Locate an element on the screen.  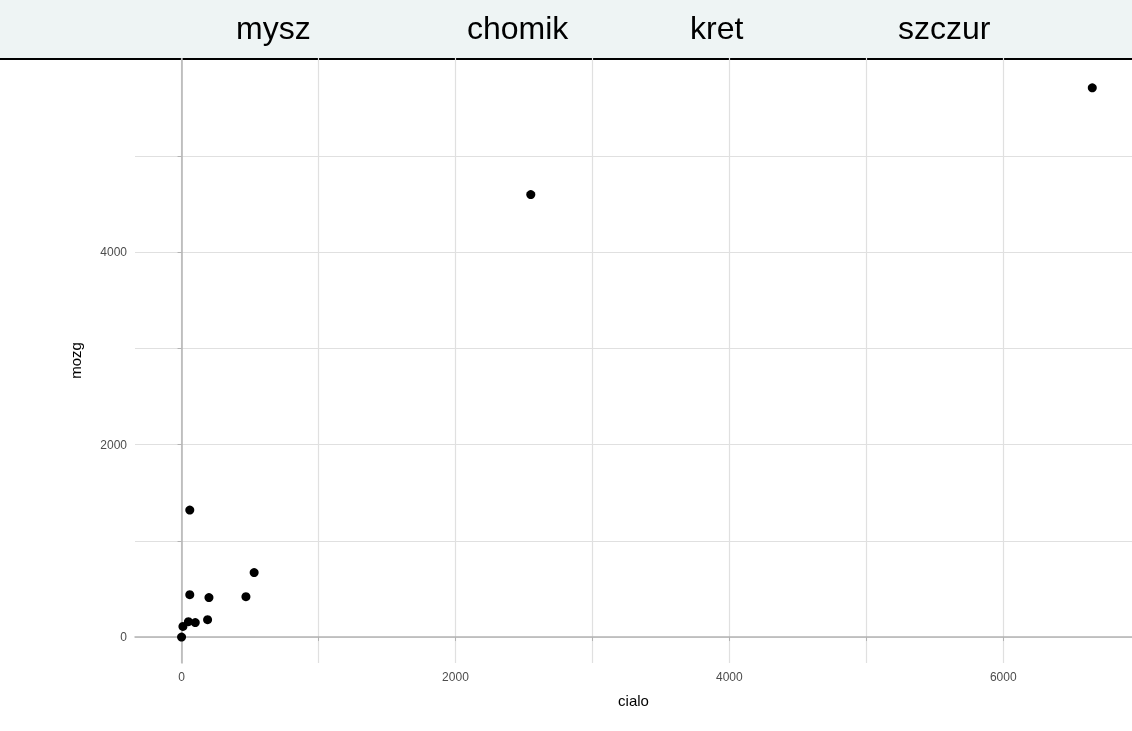
x-tick-label: 2000 is located at coordinates (456, 677).